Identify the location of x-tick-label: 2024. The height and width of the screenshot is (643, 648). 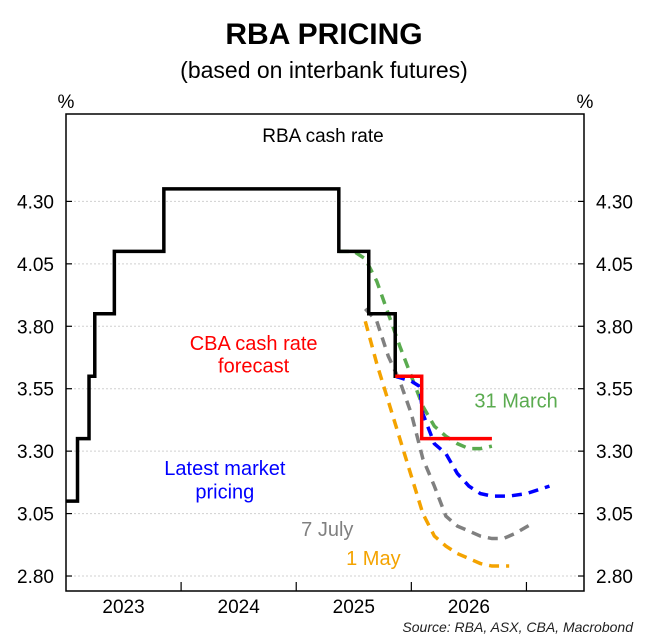
(239, 607).